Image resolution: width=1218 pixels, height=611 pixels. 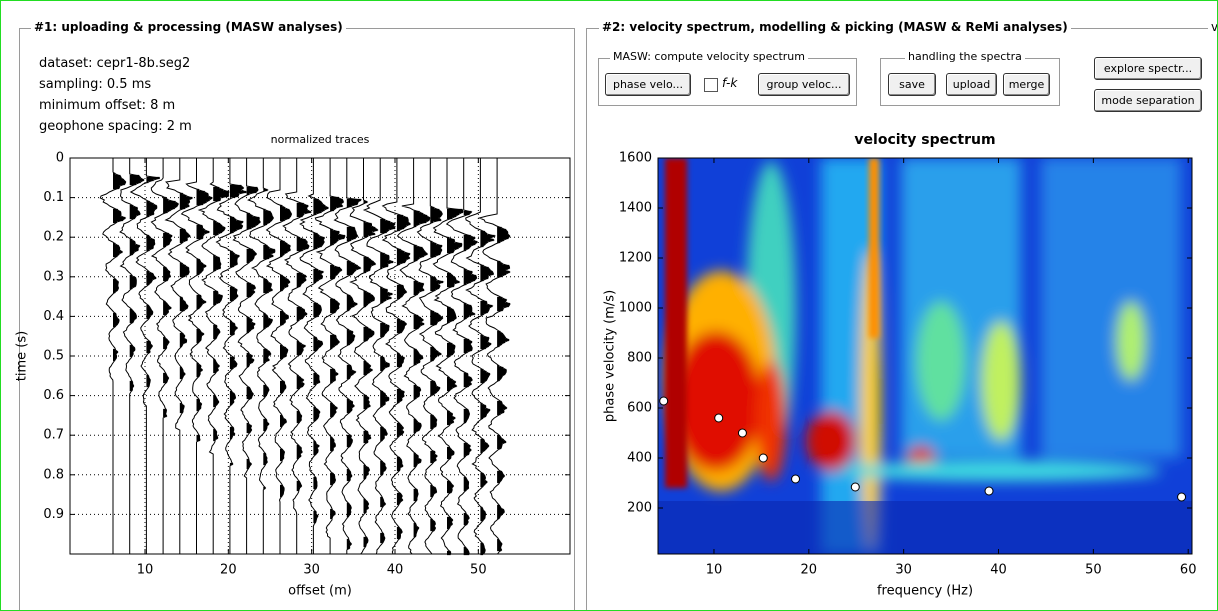 I want to click on x-tick-label: 60, so click(x=1188, y=570).